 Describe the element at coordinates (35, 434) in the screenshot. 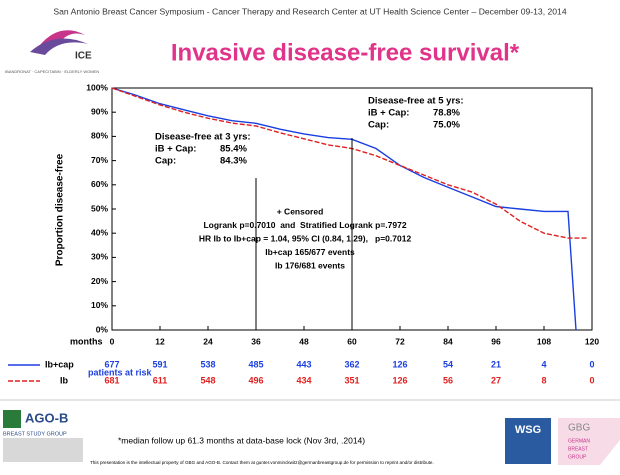

I see `ago-sub: BREAST STUDY GROUP` at that location.